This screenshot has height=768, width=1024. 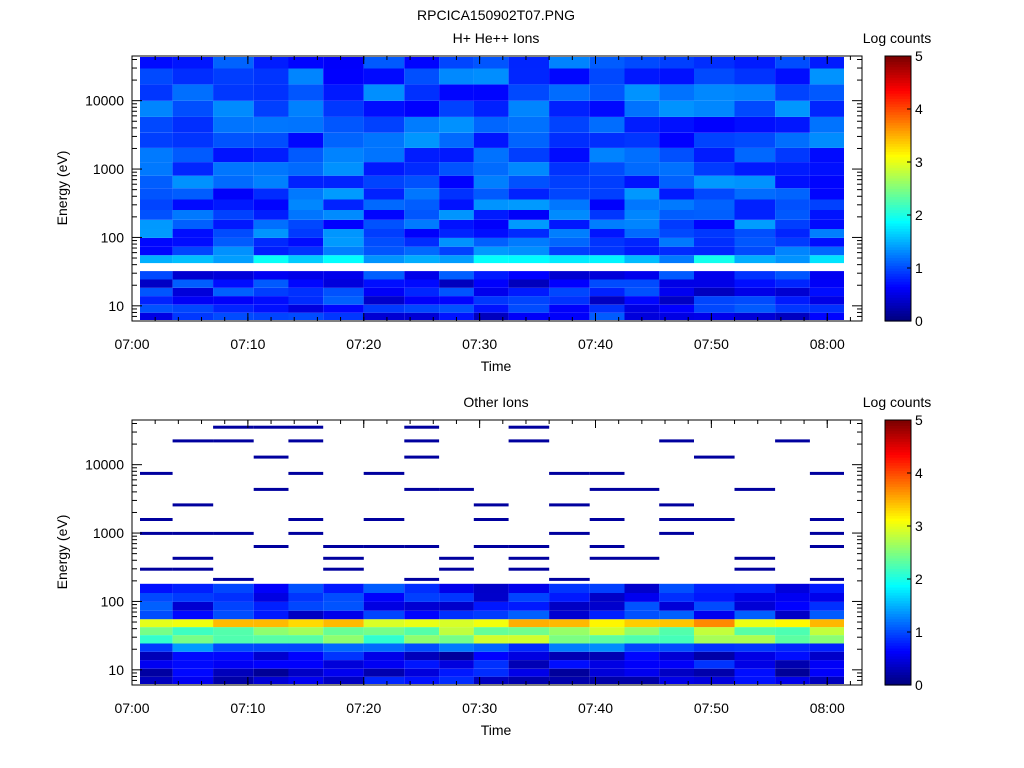 What do you see at coordinates (495, 402) in the screenshot?
I see `panel-2-title: Other Ions` at bounding box center [495, 402].